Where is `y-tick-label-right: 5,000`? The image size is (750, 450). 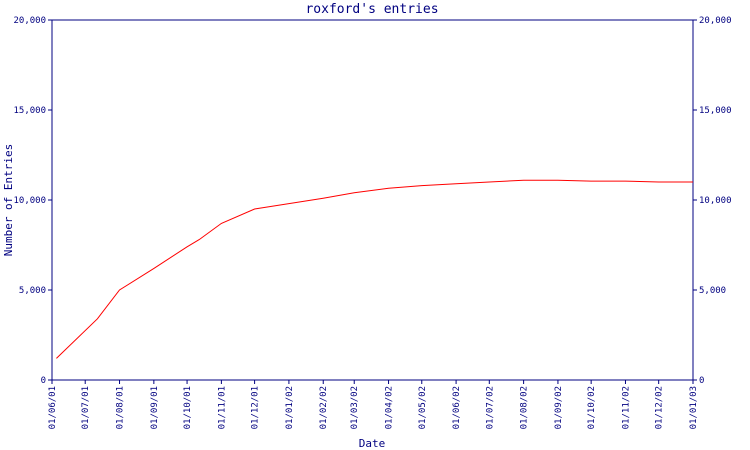
y-tick-label-right: 5,000 is located at coordinates (712, 291).